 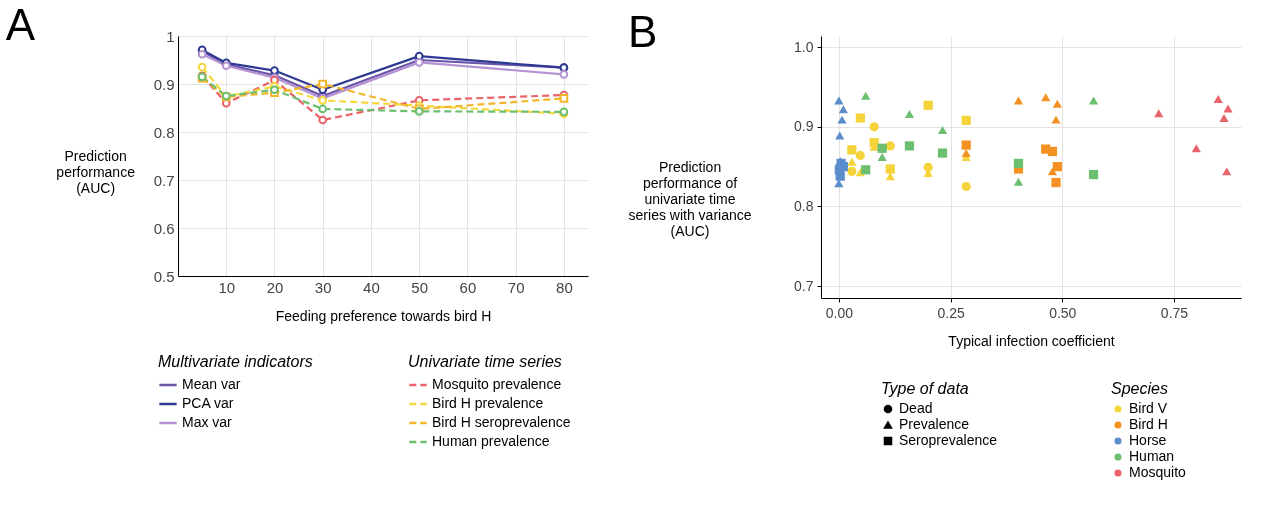 I want to click on y-axis-title: Prediction performance (AUC), so click(x=96, y=171).